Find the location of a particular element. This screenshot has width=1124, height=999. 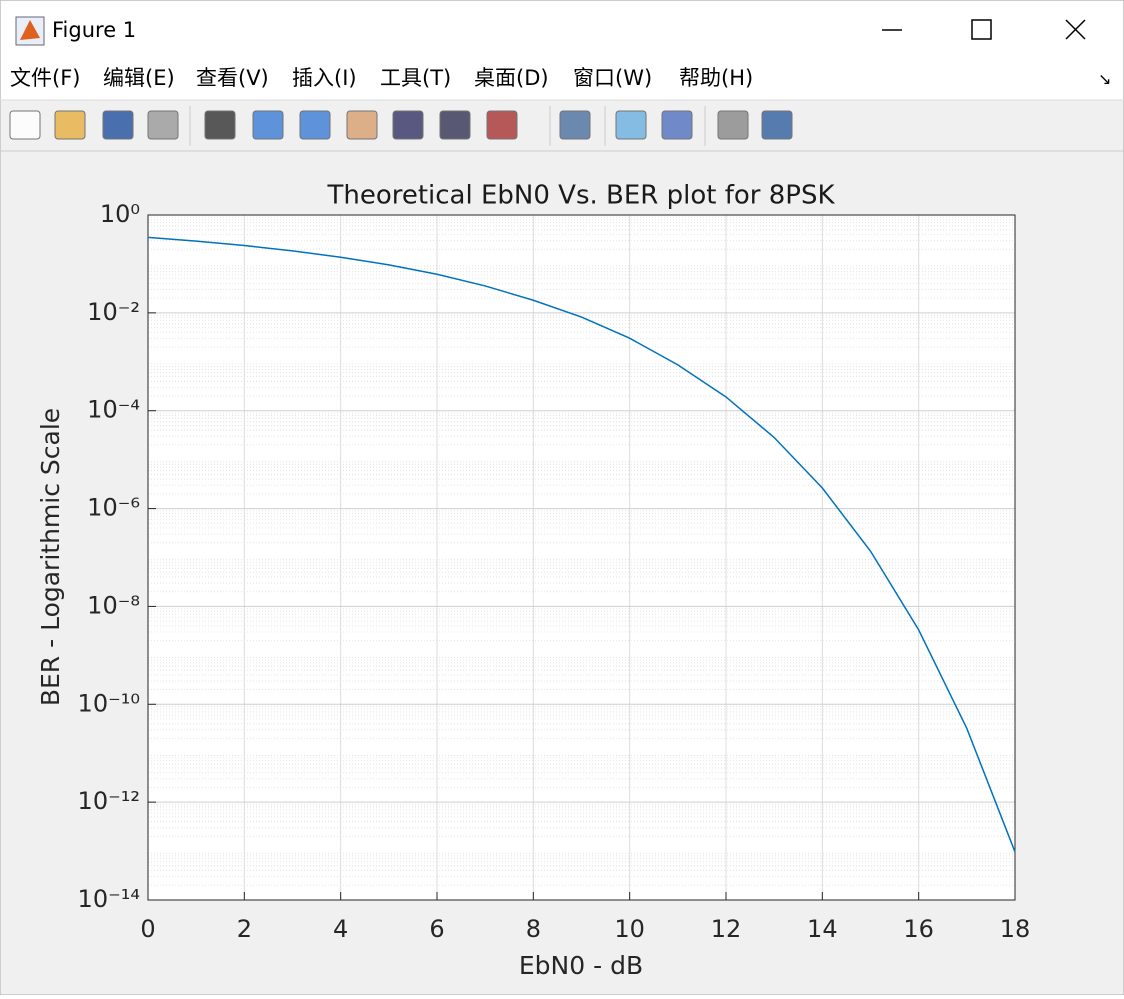

app-icon-shape is located at coordinates (30, 30).